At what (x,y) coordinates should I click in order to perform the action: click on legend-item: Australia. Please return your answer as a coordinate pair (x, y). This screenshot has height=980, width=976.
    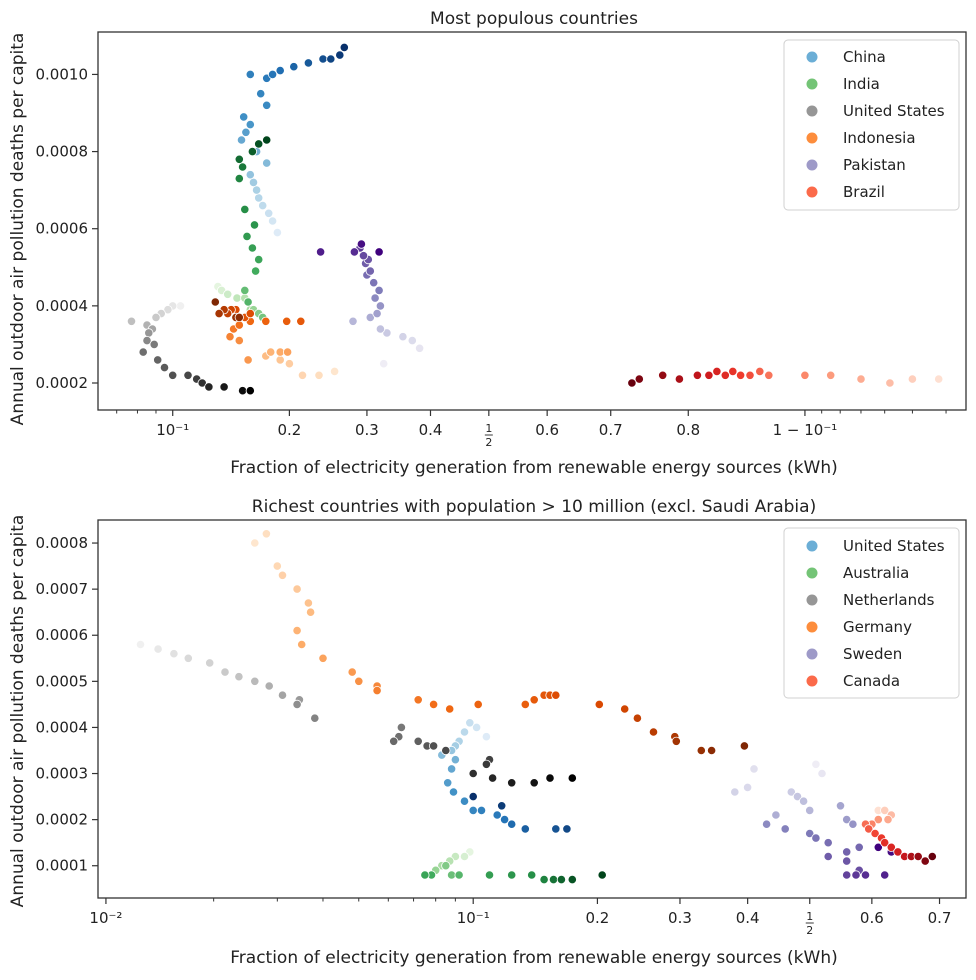
    Looking at the image, I should click on (857, 573).